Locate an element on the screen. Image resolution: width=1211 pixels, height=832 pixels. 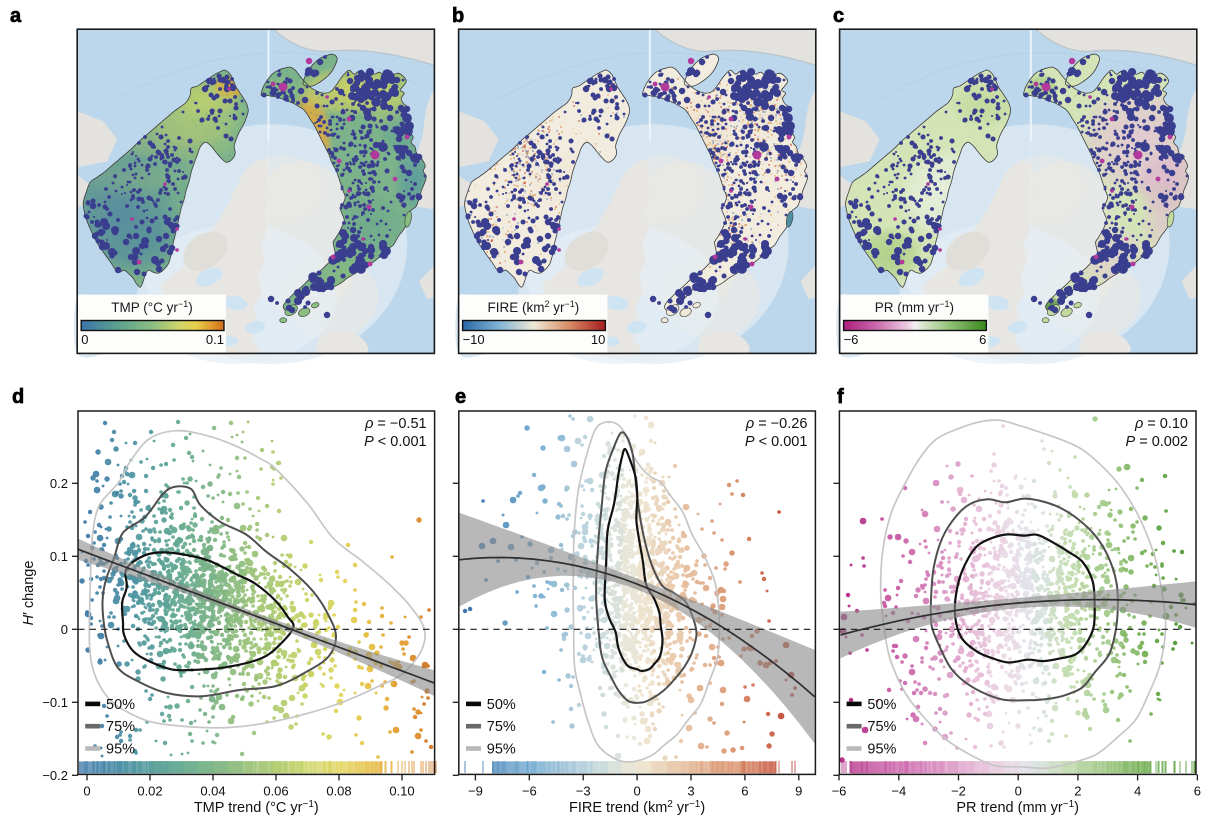
svg-text: ρ = −0.26 is located at coordinates (776, 424).